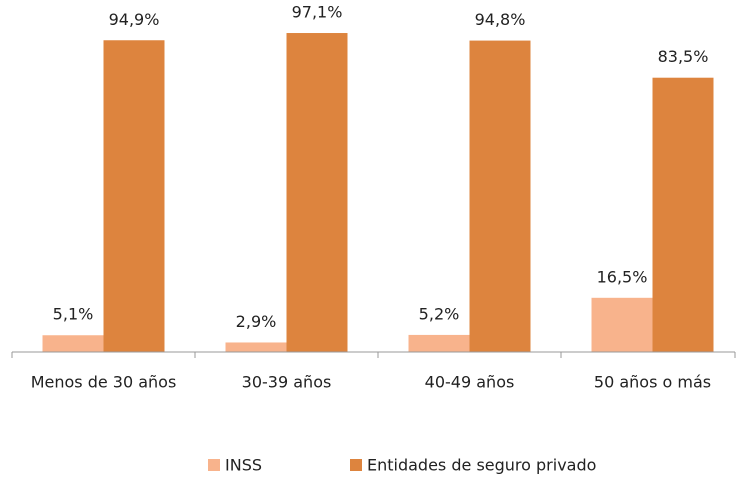 This screenshot has width=736, height=479. I want to click on data-label: 5,1%, so click(73, 314).